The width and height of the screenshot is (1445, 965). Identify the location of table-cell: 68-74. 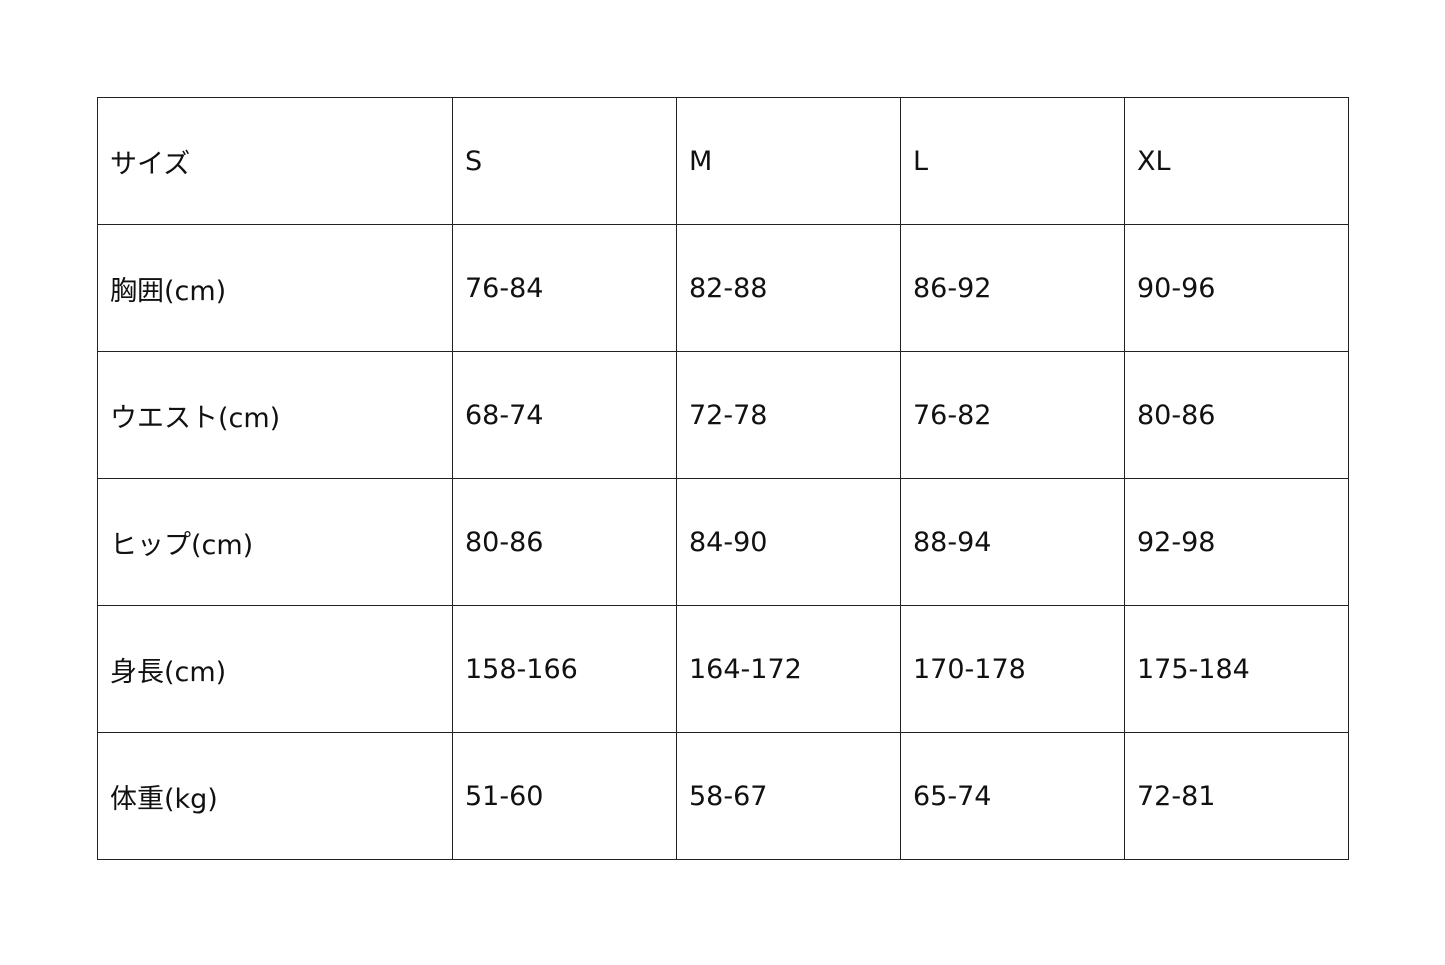
(564, 415).